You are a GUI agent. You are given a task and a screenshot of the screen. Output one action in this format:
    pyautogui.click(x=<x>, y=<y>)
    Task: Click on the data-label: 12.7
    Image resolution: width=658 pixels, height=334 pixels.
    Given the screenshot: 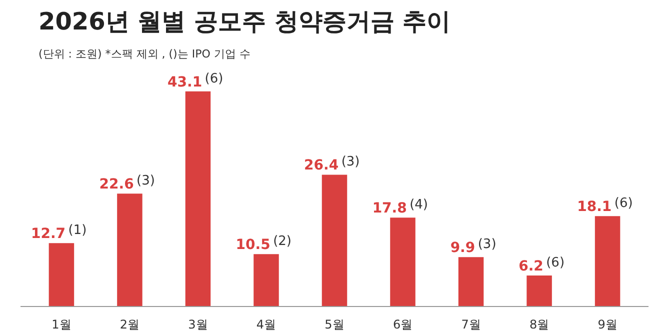 What is the action you would take?
    pyautogui.click(x=48, y=234)
    